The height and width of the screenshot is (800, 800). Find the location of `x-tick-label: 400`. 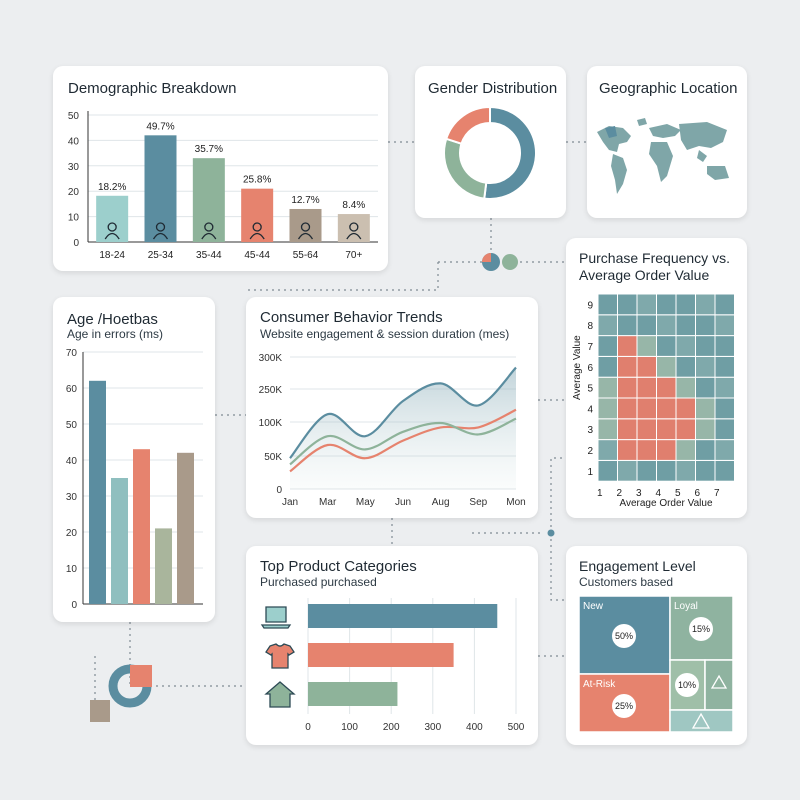

x-tick-label: 400 is located at coordinates (474, 727).